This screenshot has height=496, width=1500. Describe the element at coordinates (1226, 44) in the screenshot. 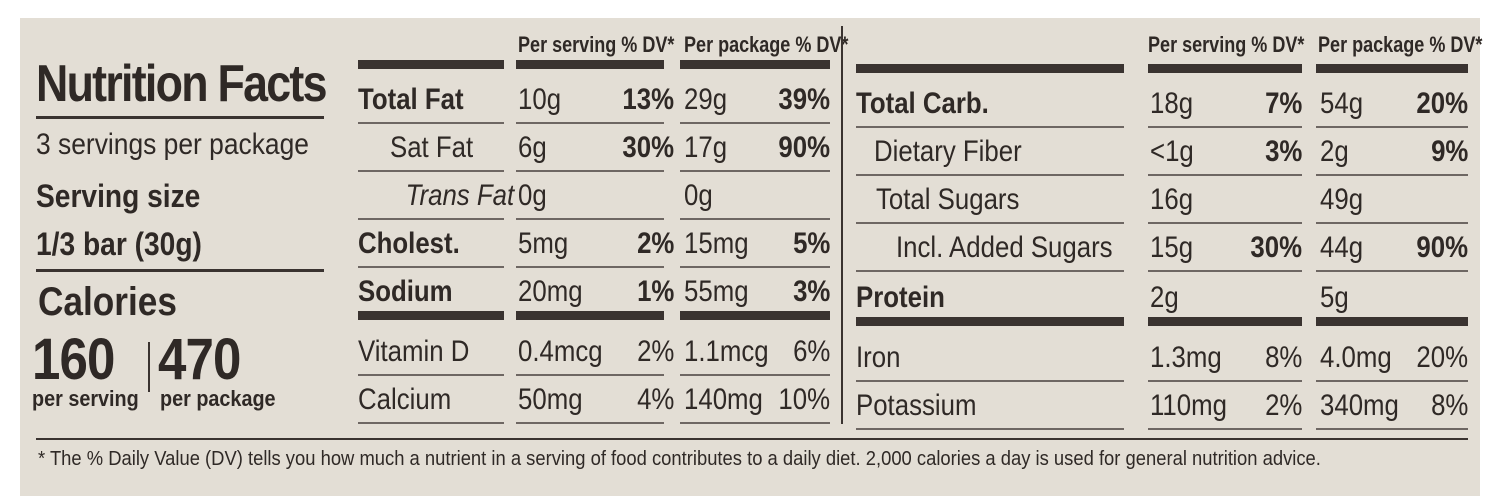

I see `right-header-per-serving: Per serving % DV*` at that location.